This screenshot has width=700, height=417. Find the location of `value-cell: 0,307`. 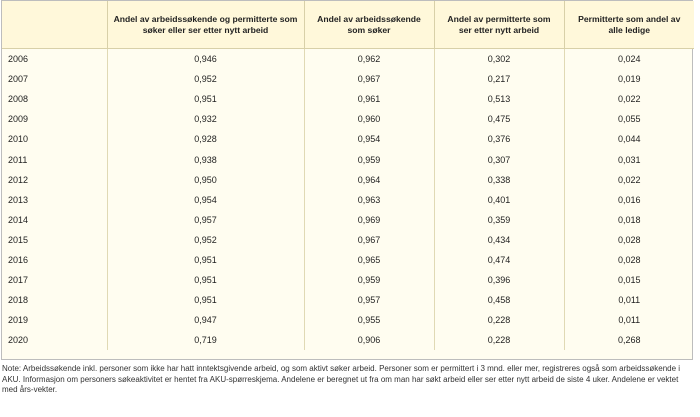

value-cell: 0,307 is located at coordinates (498, 159).